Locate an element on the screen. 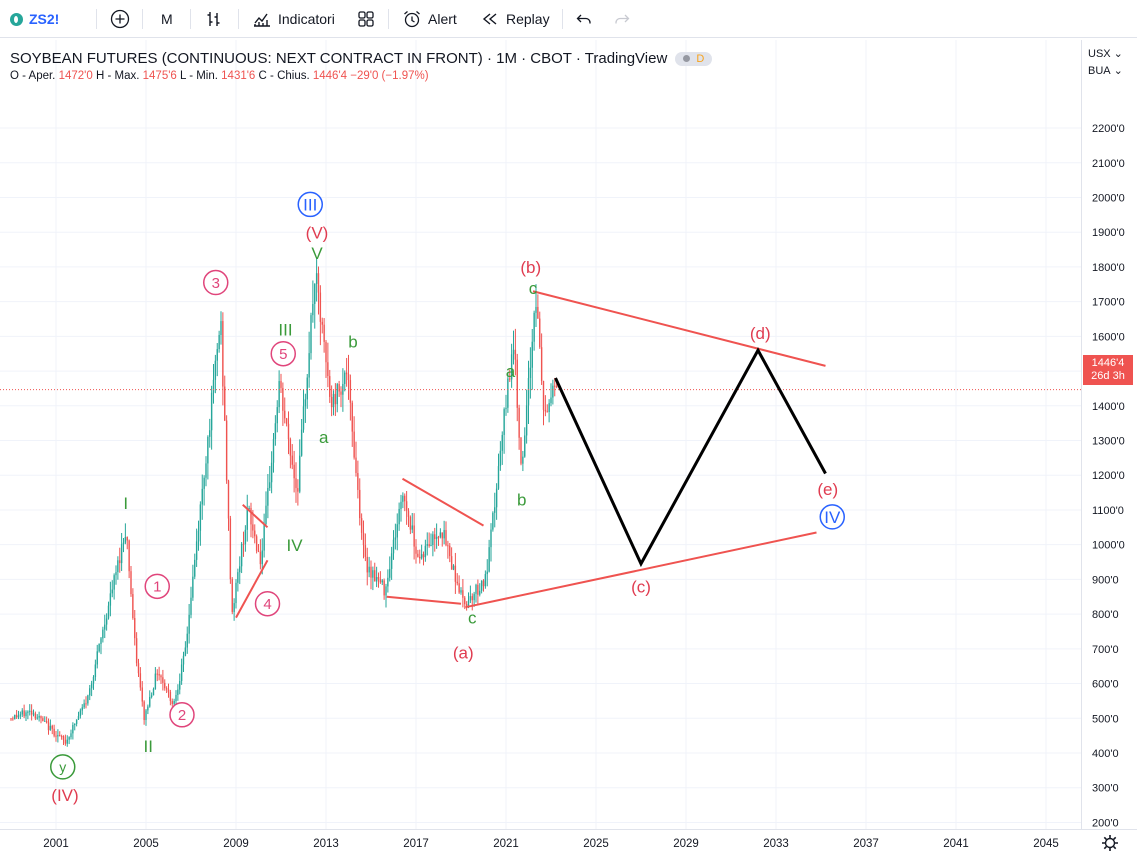 This screenshot has height=864, width=1137. currency-unit-selector: USX ⌄ BUA ⌄ is located at coordinates (1105, 63).